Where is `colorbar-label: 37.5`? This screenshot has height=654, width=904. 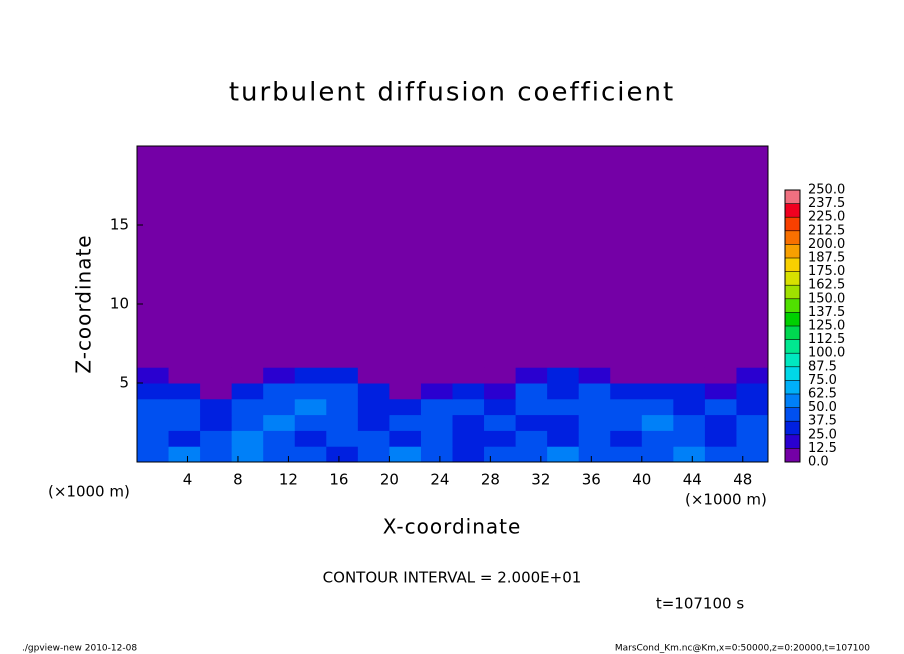 colorbar-label: 37.5 is located at coordinates (822, 421).